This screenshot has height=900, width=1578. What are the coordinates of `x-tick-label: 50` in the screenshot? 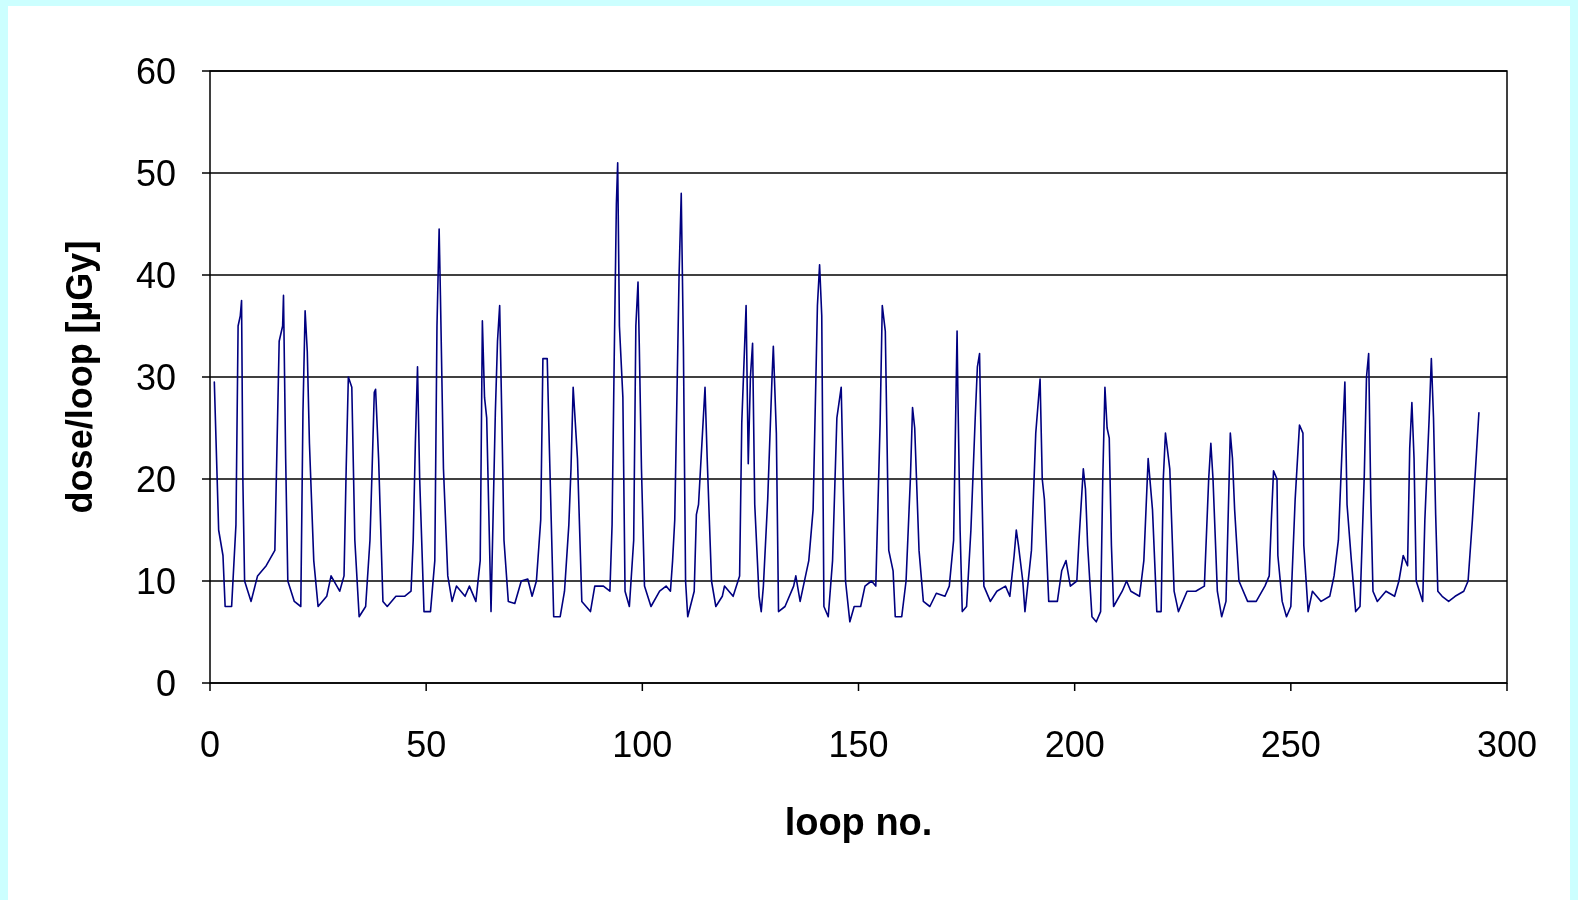 It's located at (426, 744).